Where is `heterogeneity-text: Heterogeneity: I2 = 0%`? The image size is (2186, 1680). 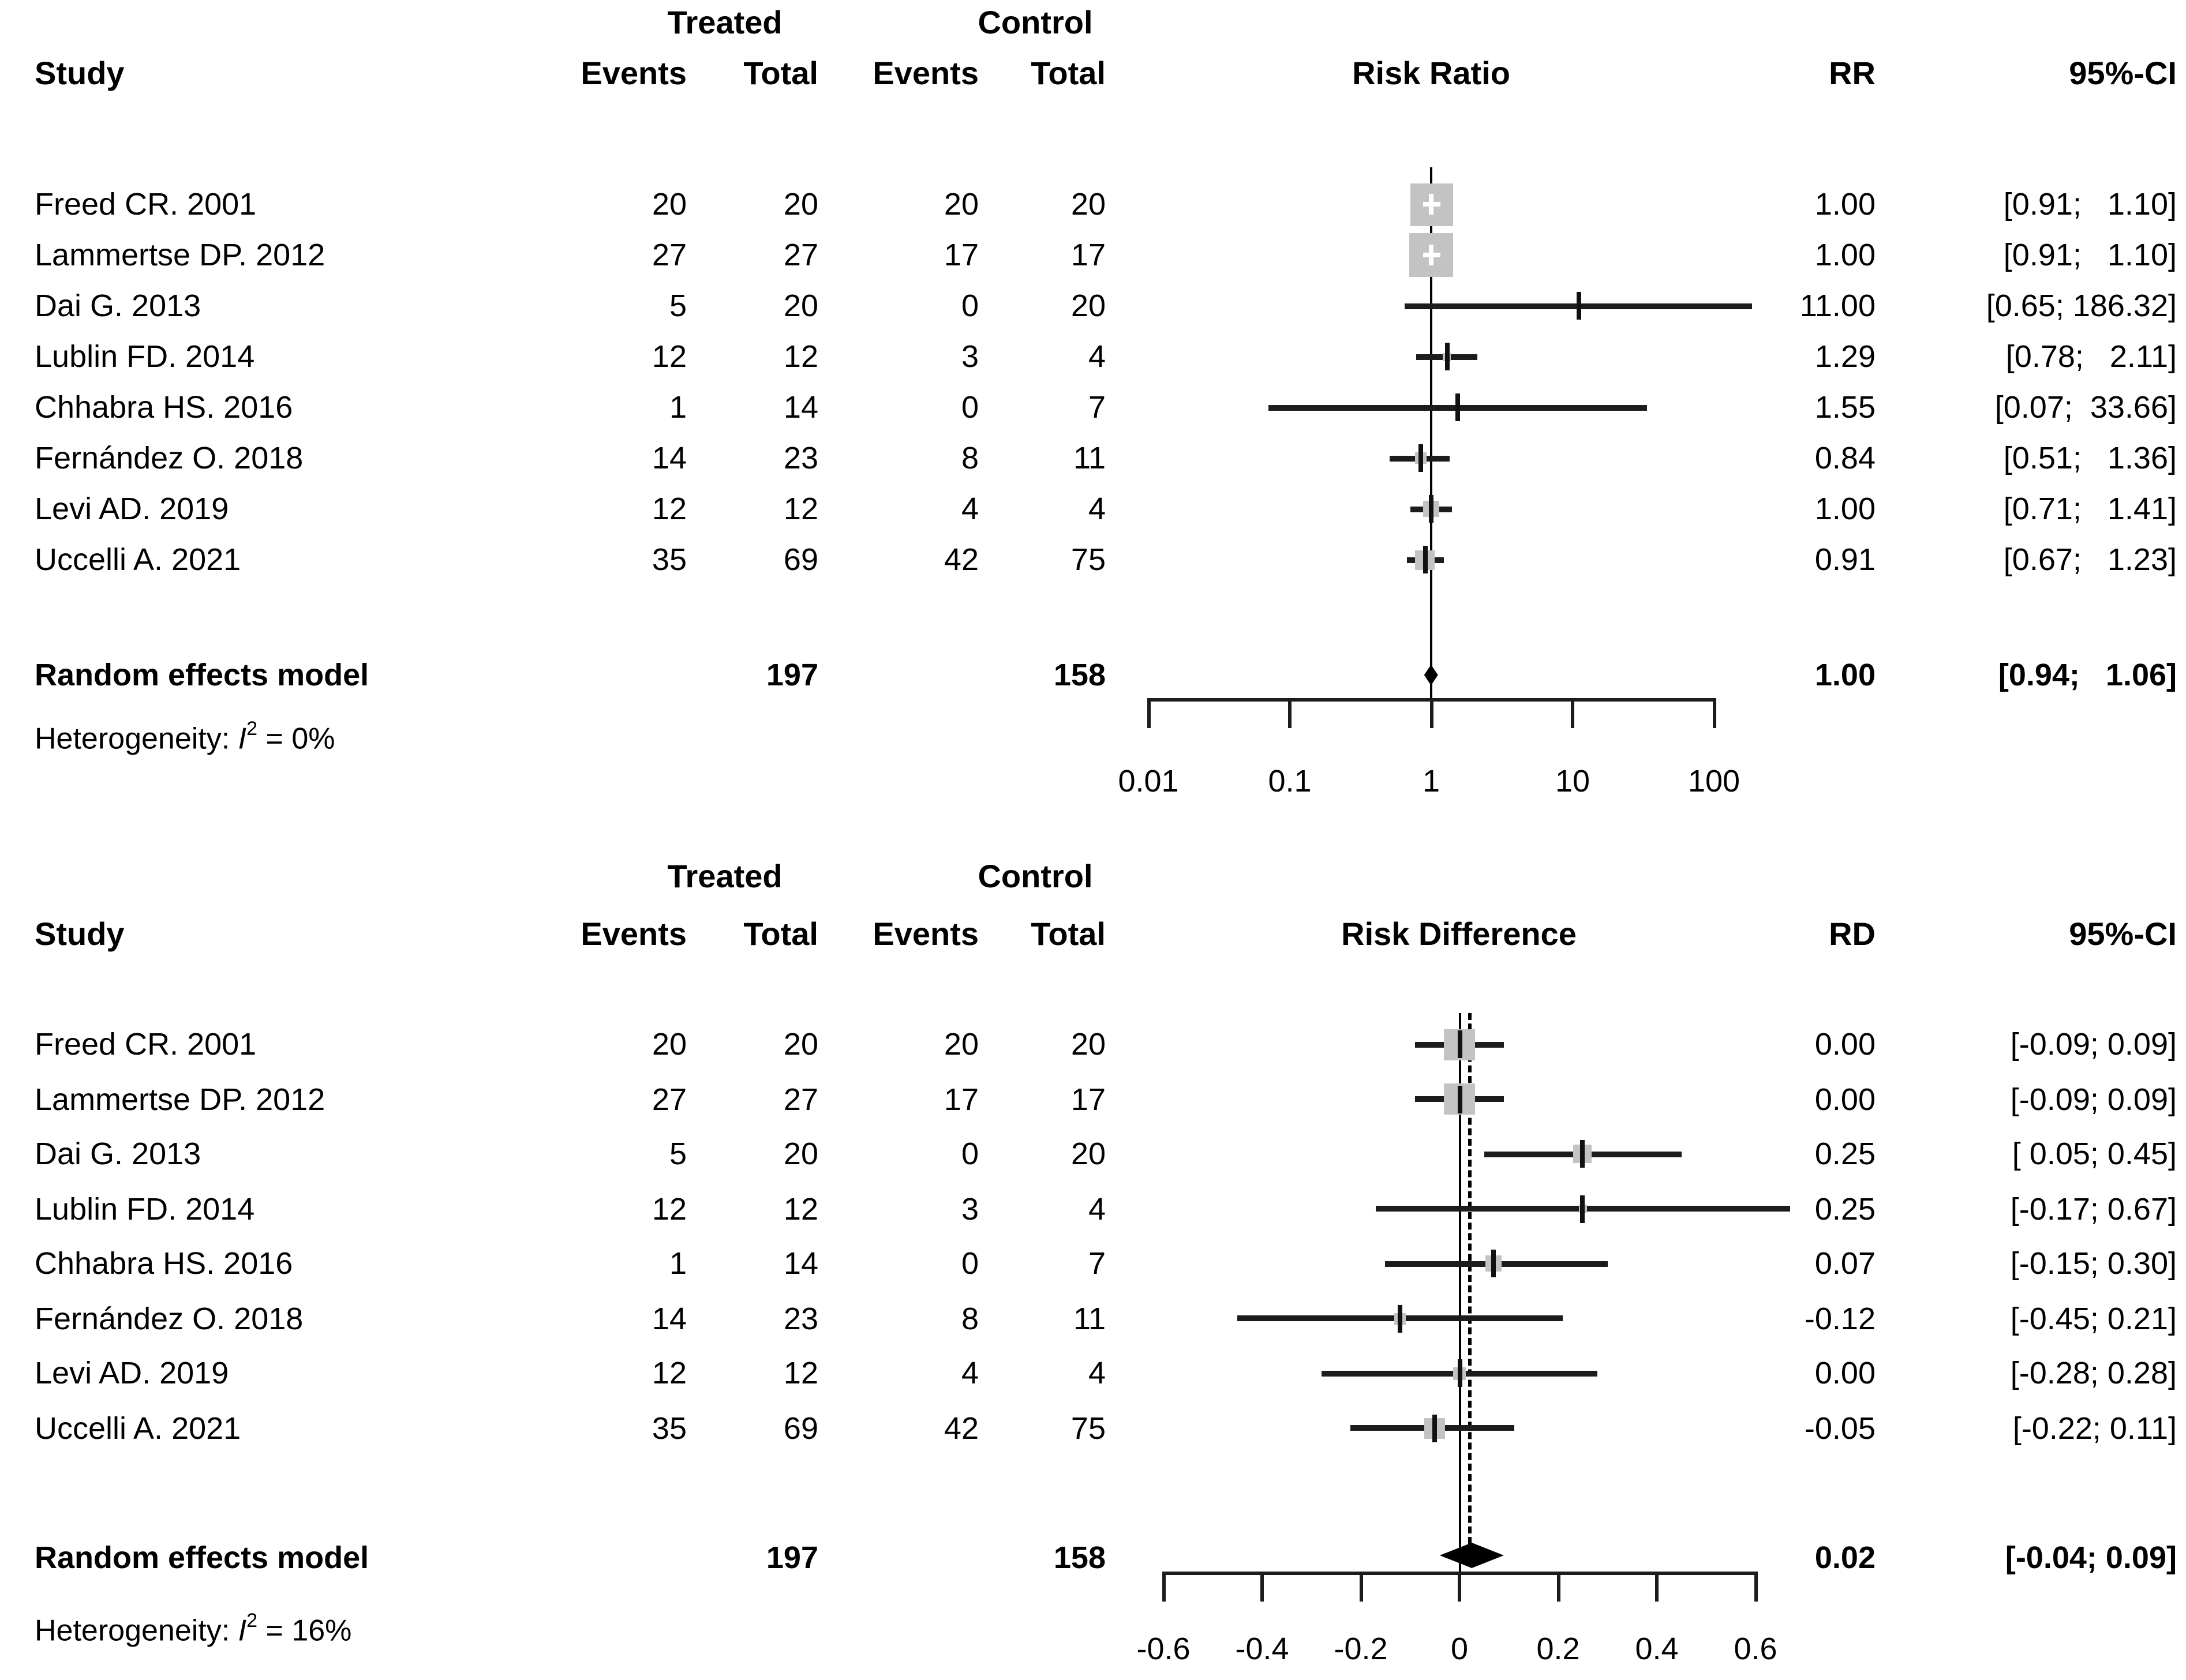
heterogeneity-text: Heterogeneity: I2 = 0% is located at coordinates (185, 737).